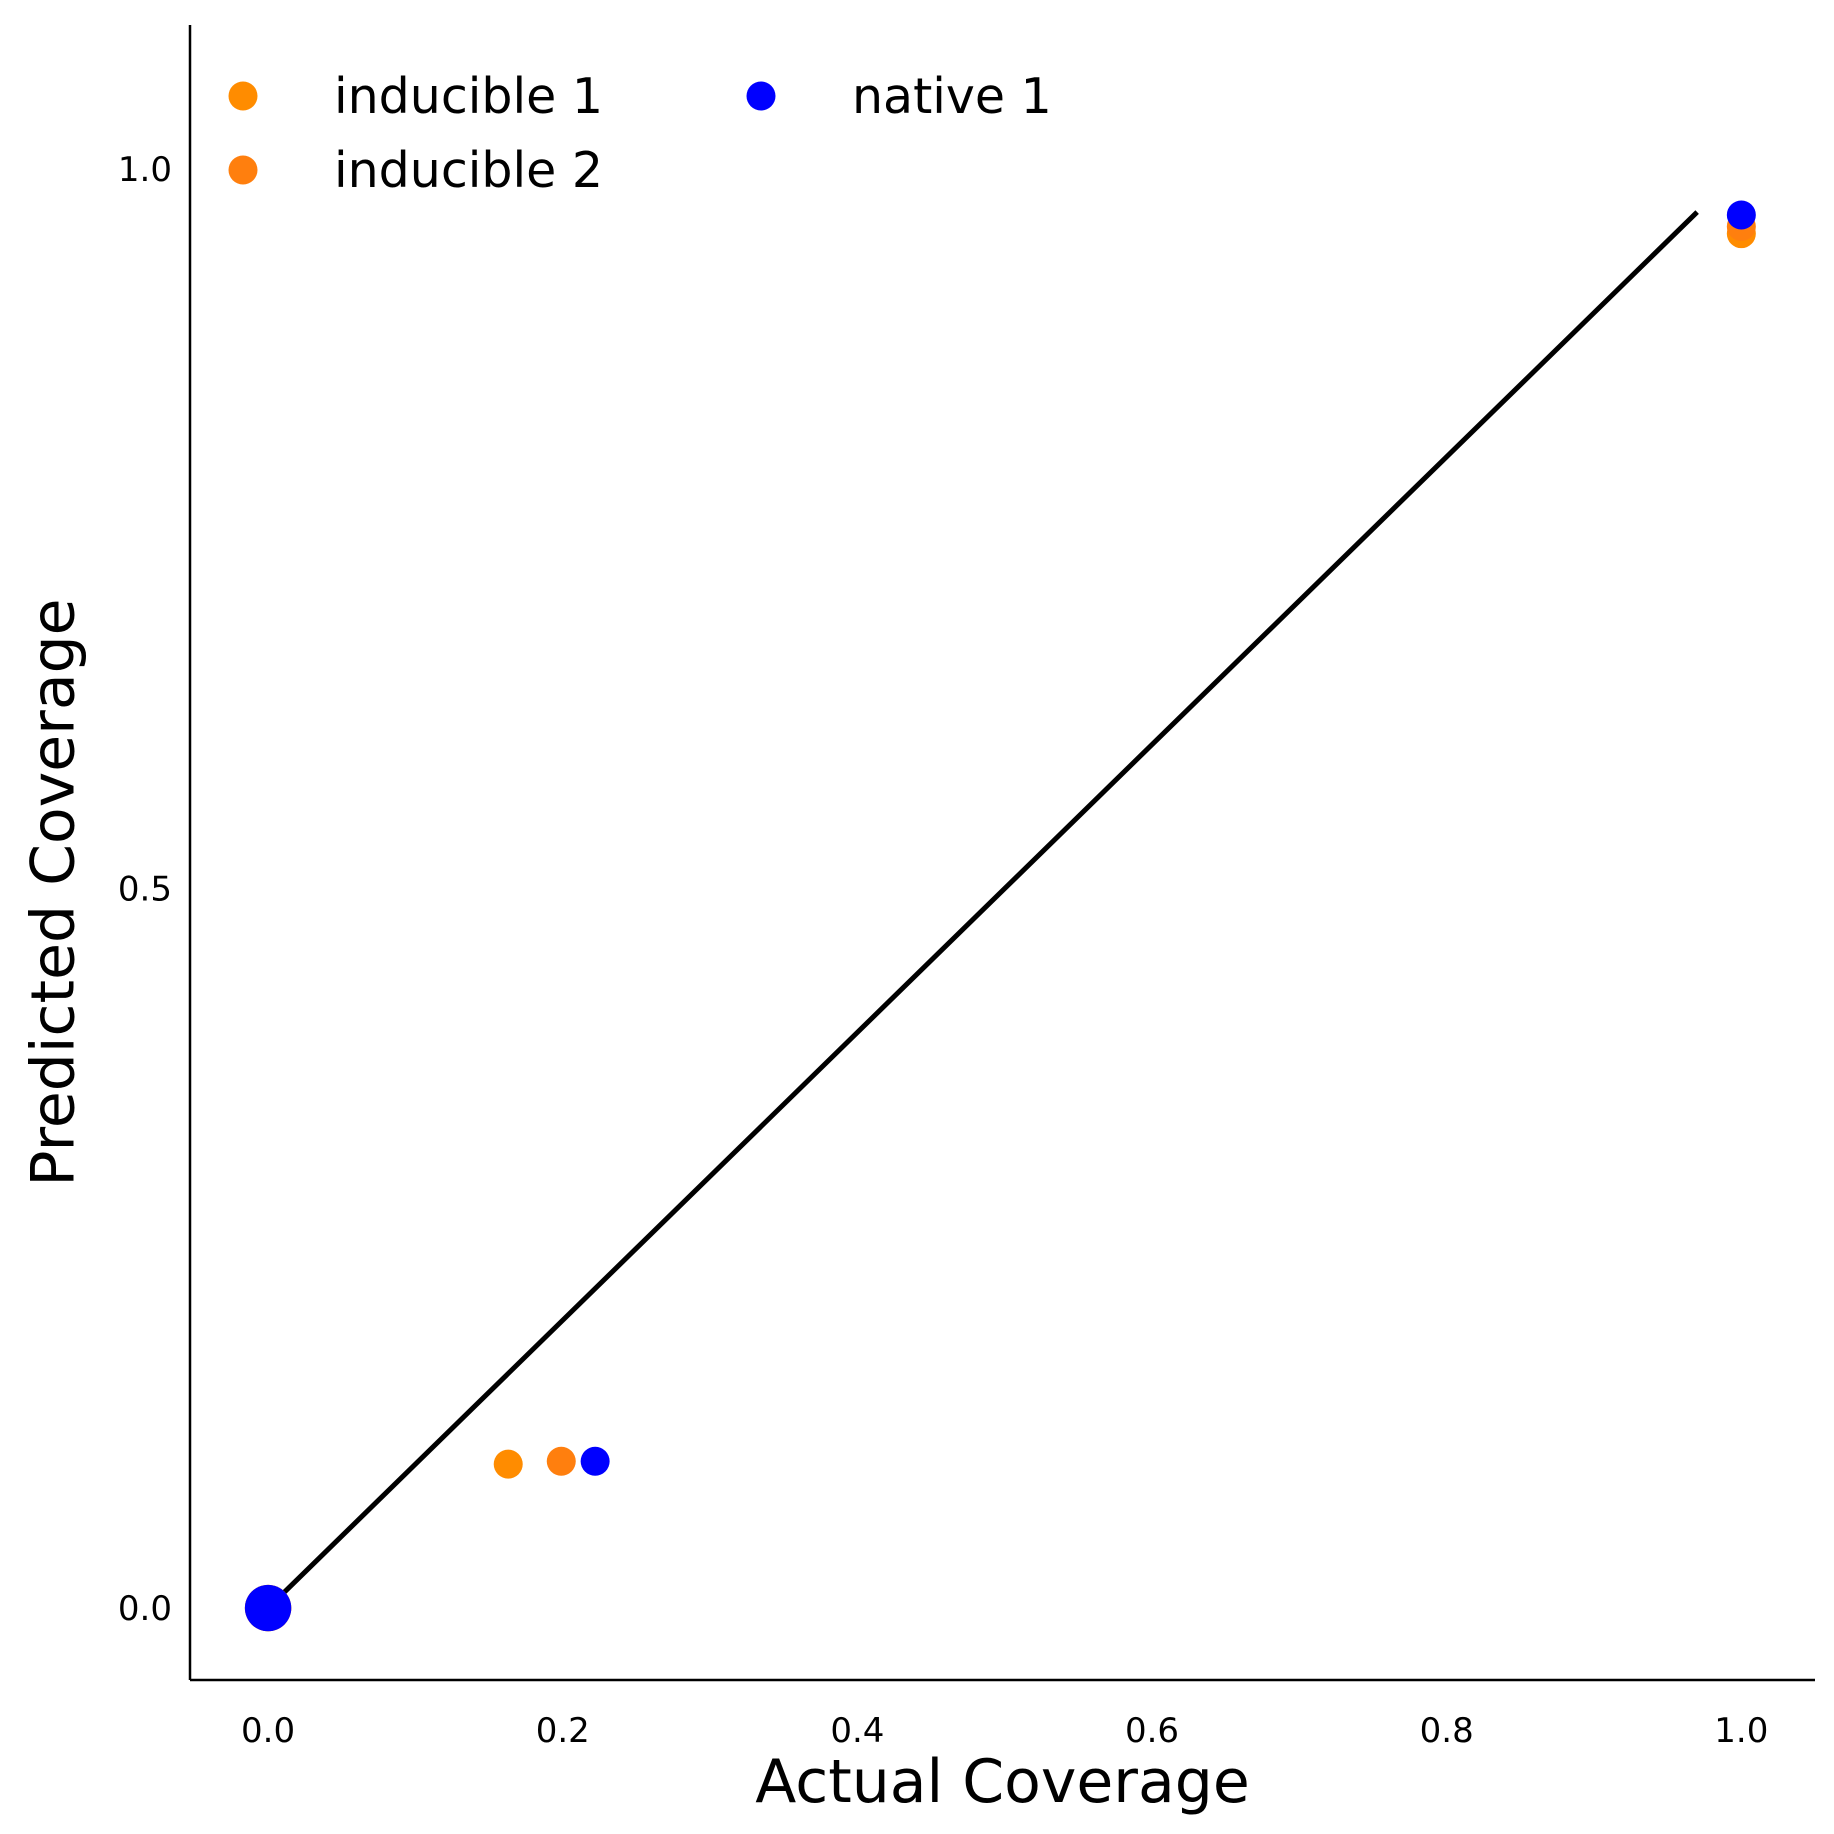  I want to click on legend-label-inducible-1: inducible 1, so click(468, 96).